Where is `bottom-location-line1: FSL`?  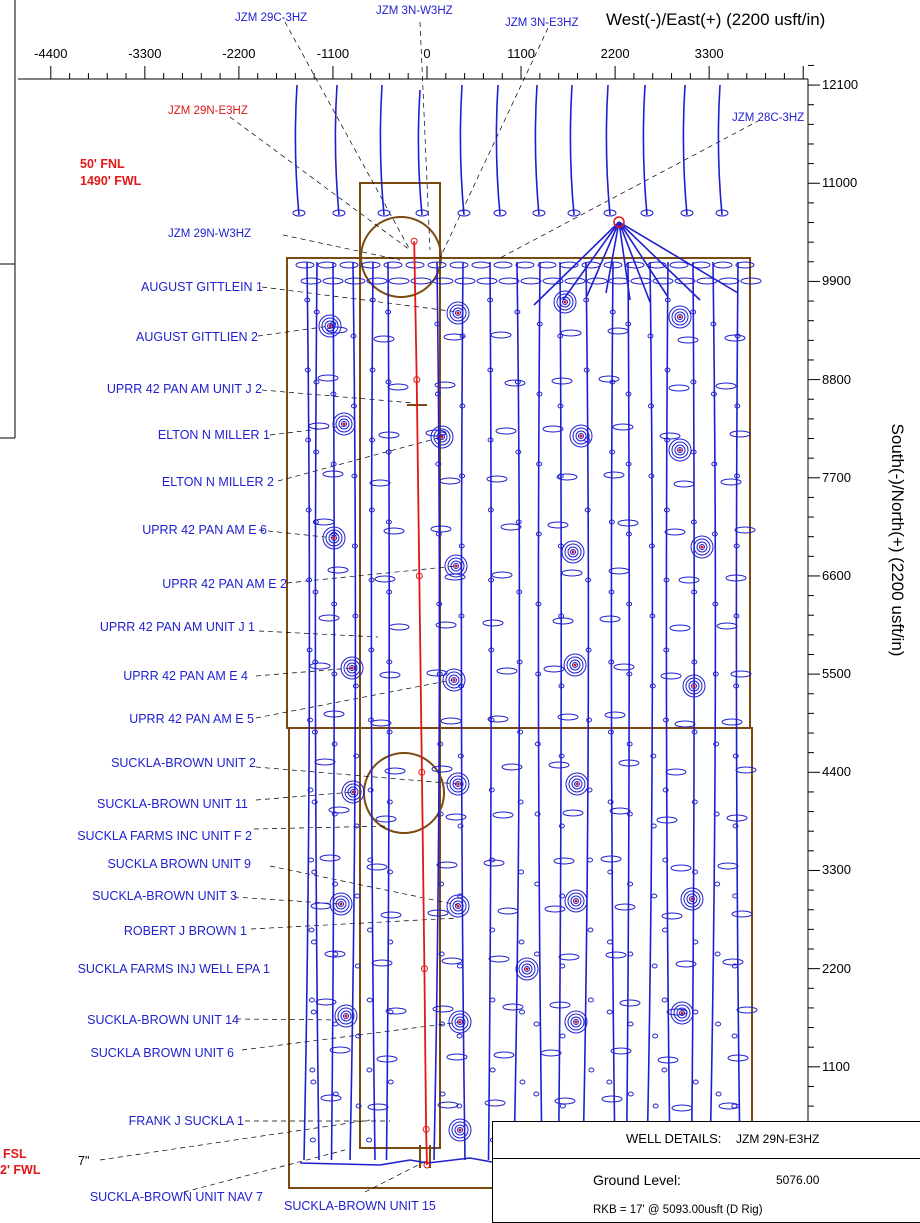
bottom-location-line1: FSL is located at coordinates (15, 1154).